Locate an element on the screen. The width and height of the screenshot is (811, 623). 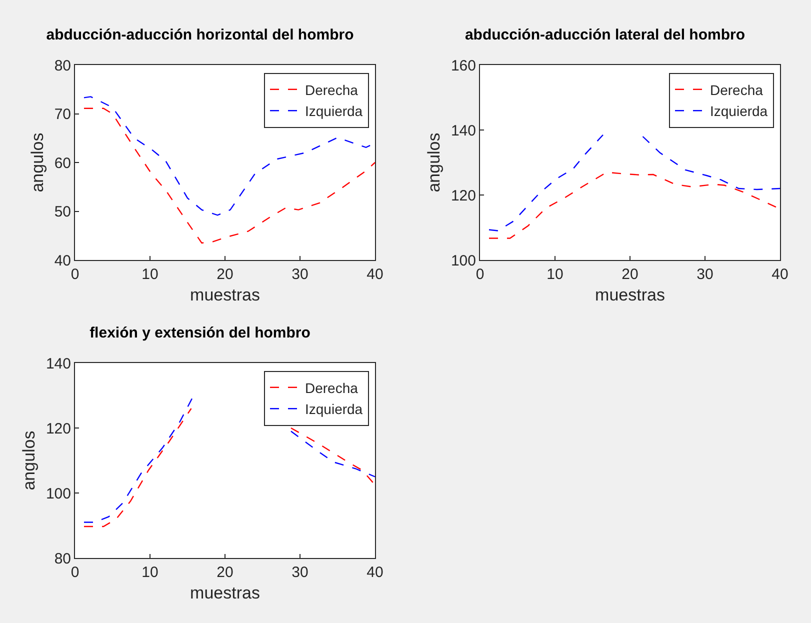
y-tick-label: 50 is located at coordinates (62, 212).